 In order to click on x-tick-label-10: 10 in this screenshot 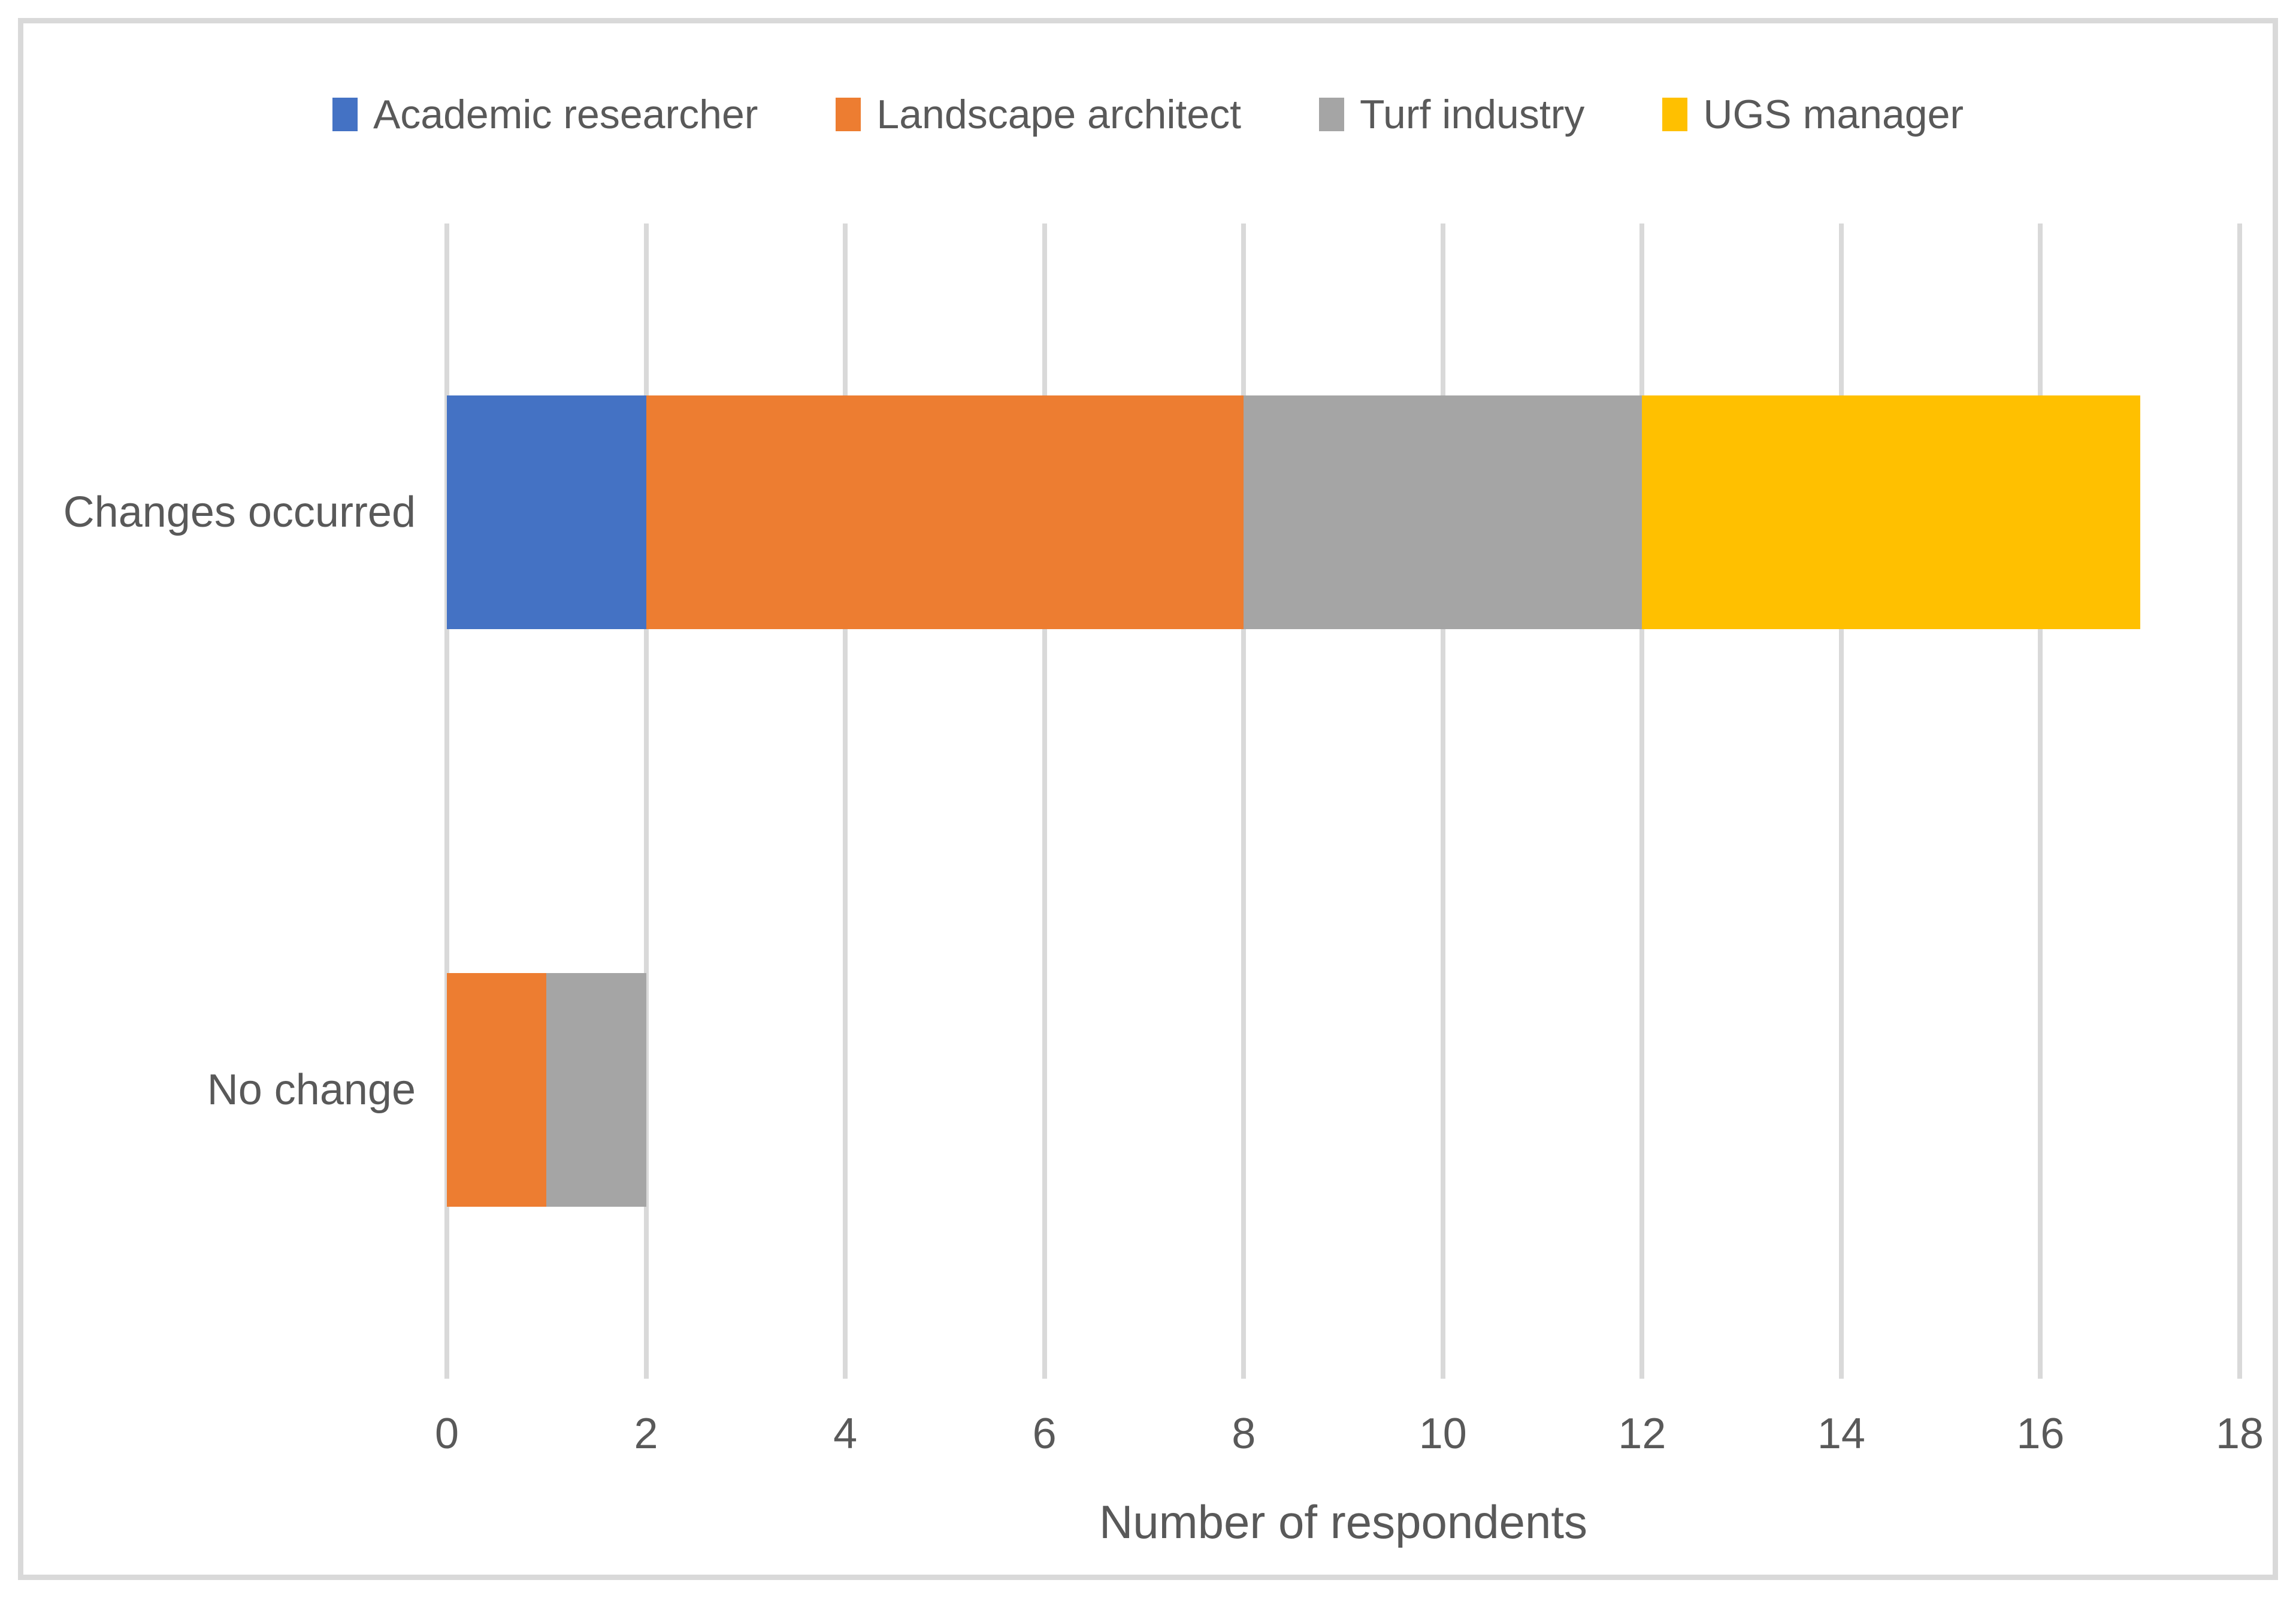, I will do `click(1442, 1434)`.